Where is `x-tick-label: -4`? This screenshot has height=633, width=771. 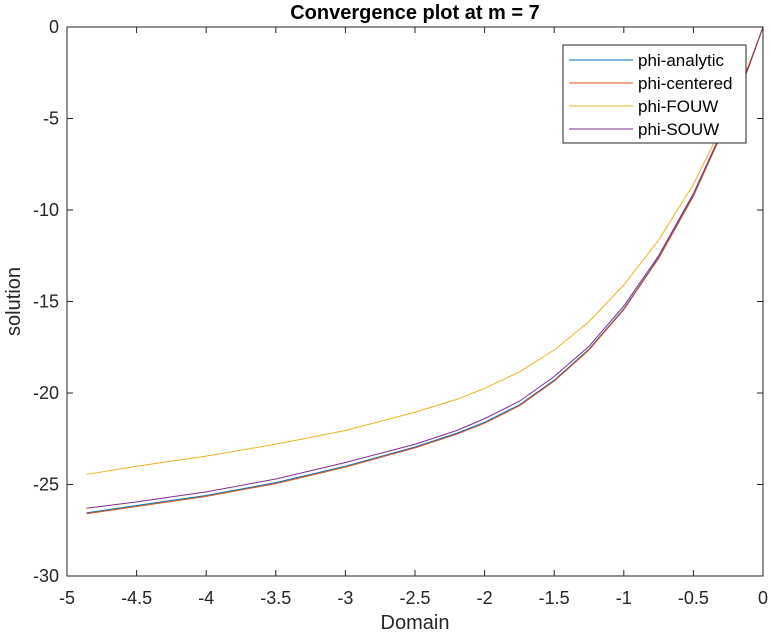
x-tick-label: -4 is located at coordinates (206, 598).